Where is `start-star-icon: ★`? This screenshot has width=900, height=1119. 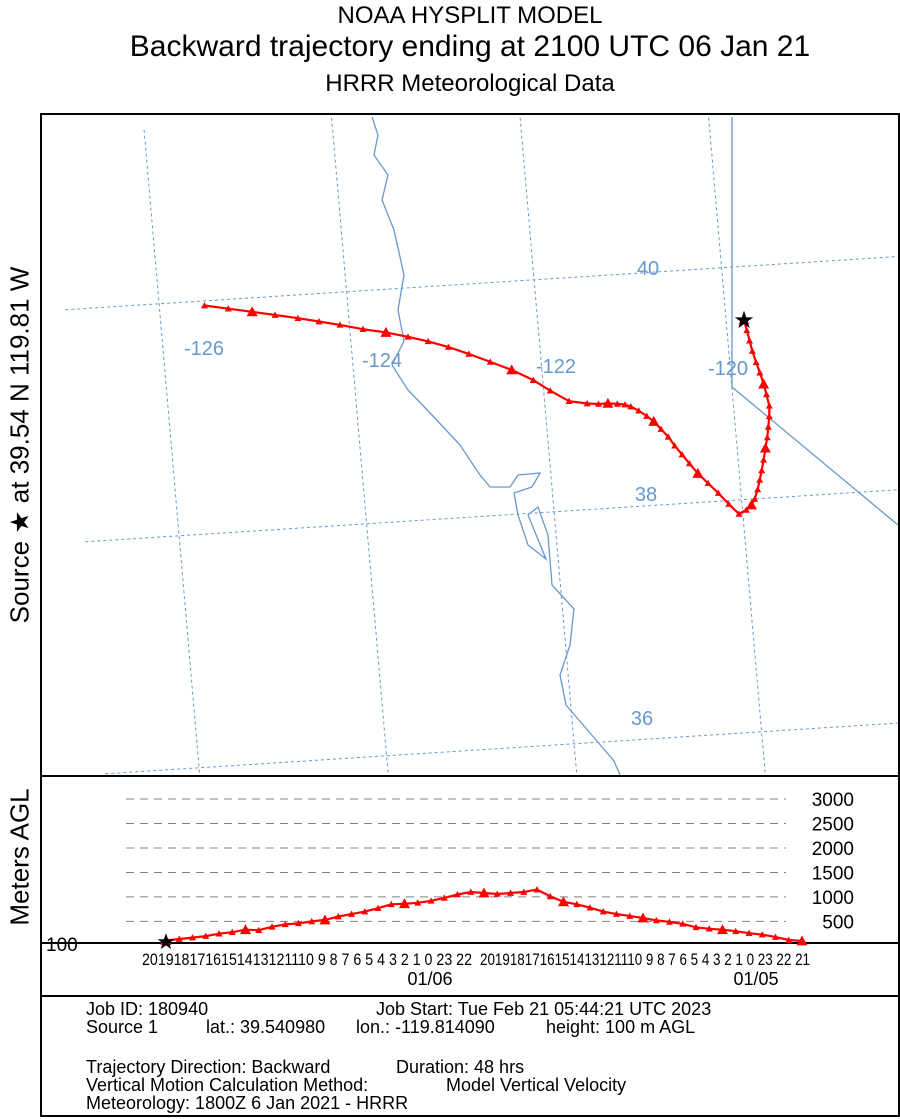 start-star-icon: ★ is located at coordinates (166, 941).